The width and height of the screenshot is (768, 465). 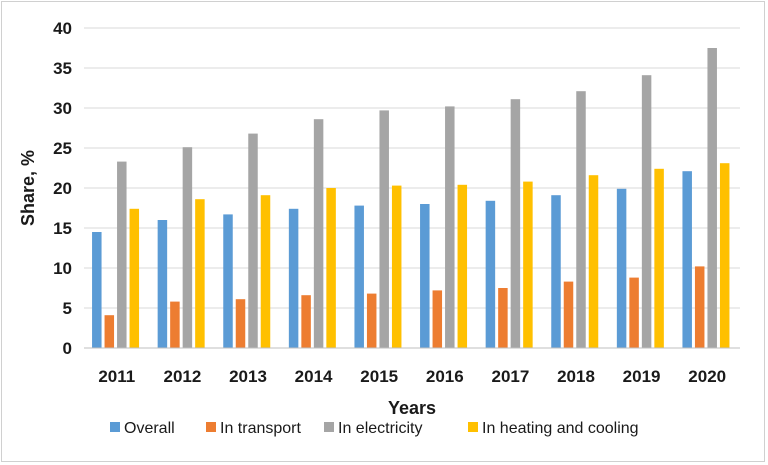 I want to click on legend-label: Overall, so click(x=149, y=428).